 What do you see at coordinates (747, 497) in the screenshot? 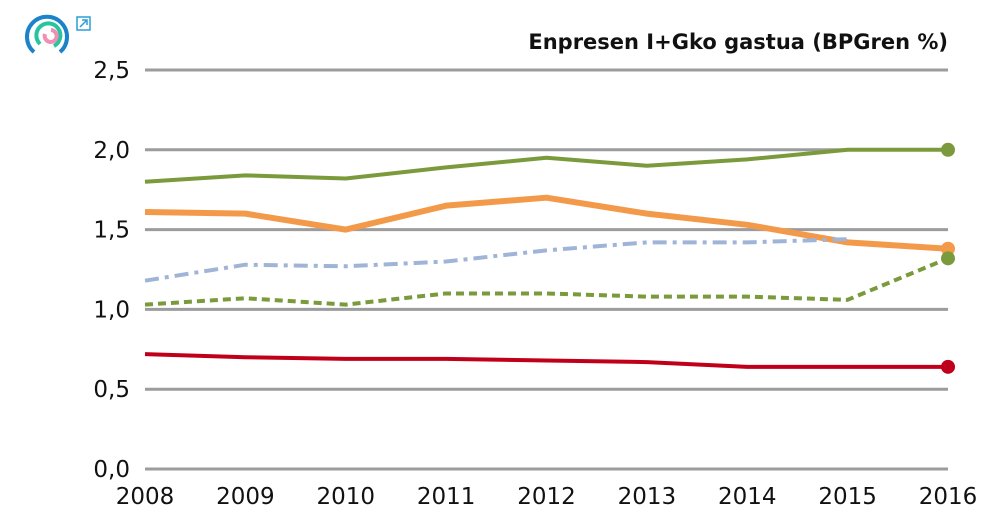
I see `x-tick-label: 2014` at bounding box center [747, 497].